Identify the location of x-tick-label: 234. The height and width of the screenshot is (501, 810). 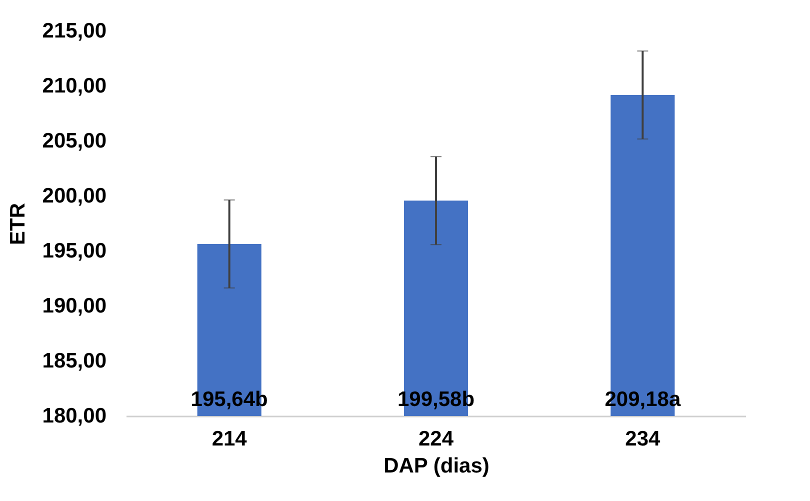
(642, 439).